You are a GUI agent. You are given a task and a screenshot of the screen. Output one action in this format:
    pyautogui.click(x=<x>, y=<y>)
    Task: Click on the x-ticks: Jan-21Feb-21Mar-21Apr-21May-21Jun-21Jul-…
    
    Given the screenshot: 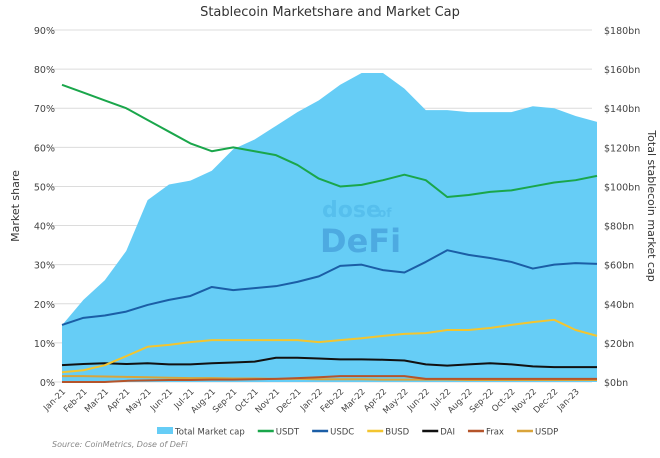 What is the action you would take?
    pyautogui.click(x=311, y=401)
    